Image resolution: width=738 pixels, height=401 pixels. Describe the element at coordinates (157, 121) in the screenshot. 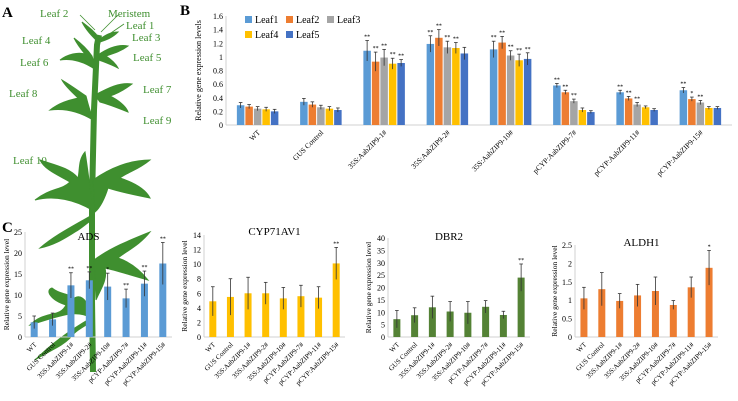

I see `label-leaf-9: Leaf 9` at that location.